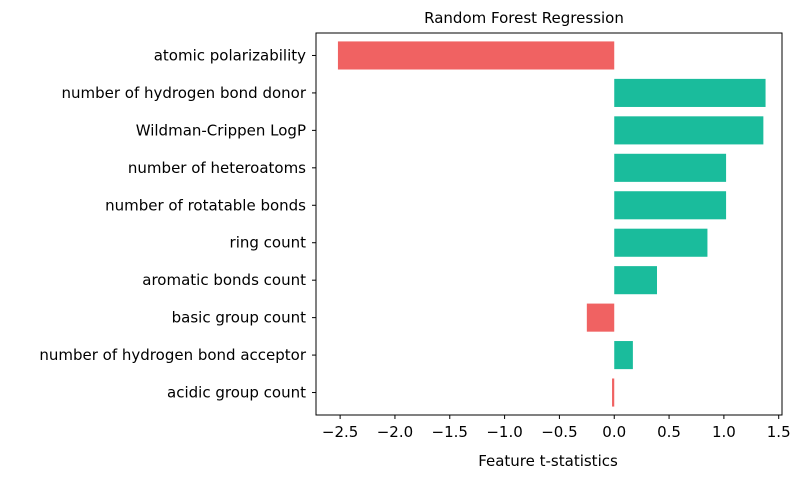  Describe the element at coordinates (205, 205) in the screenshot. I see `y-tick-label: number of rotatable bonds` at that location.